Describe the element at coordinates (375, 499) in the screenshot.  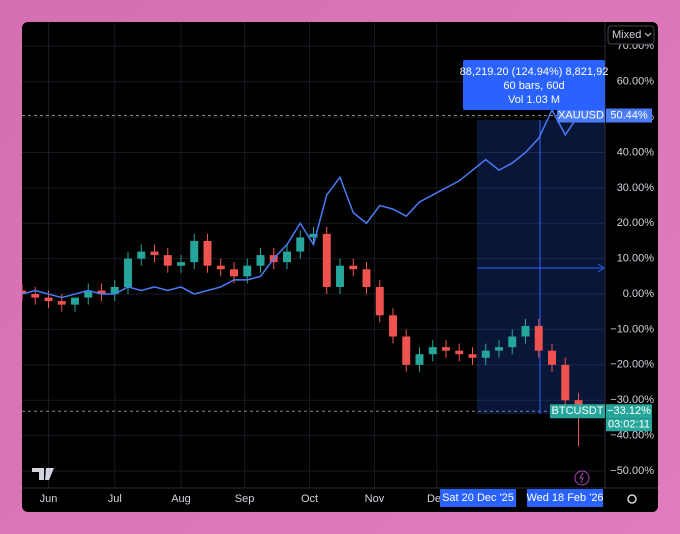
I see `x-tick-label: Nov` at that location.